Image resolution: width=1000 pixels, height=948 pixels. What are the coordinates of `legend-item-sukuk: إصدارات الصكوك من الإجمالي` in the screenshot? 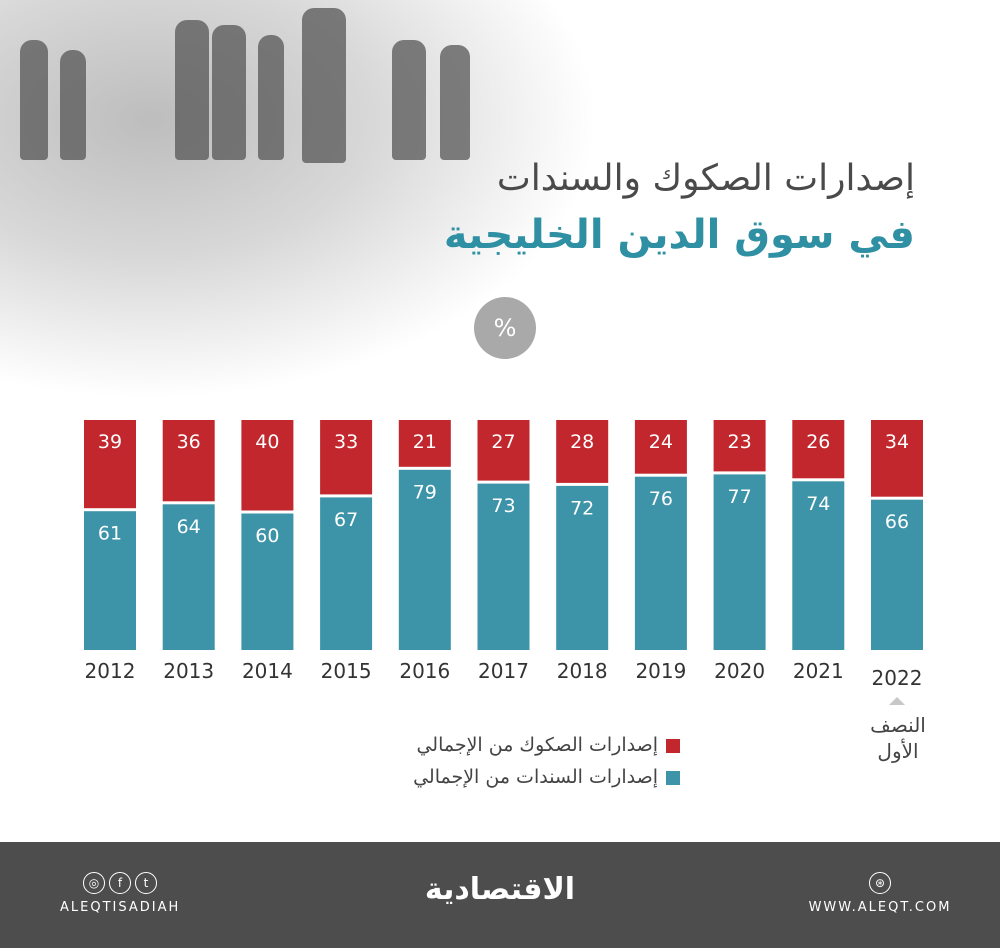 It's located at (530, 745).